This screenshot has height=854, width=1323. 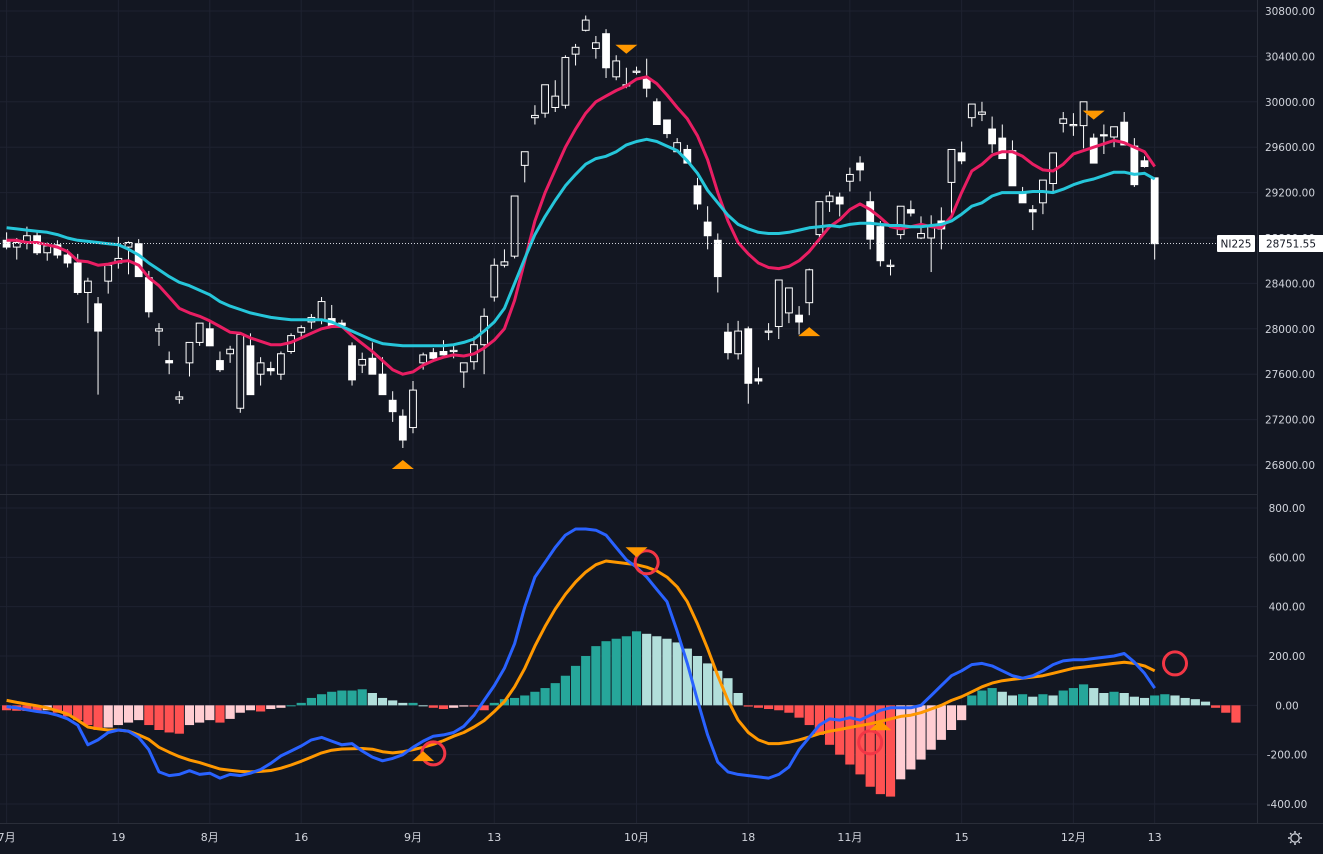 What do you see at coordinates (962, 837) in the screenshot?
I see `time-tick-label: 15` at bounding box center [962, 837].